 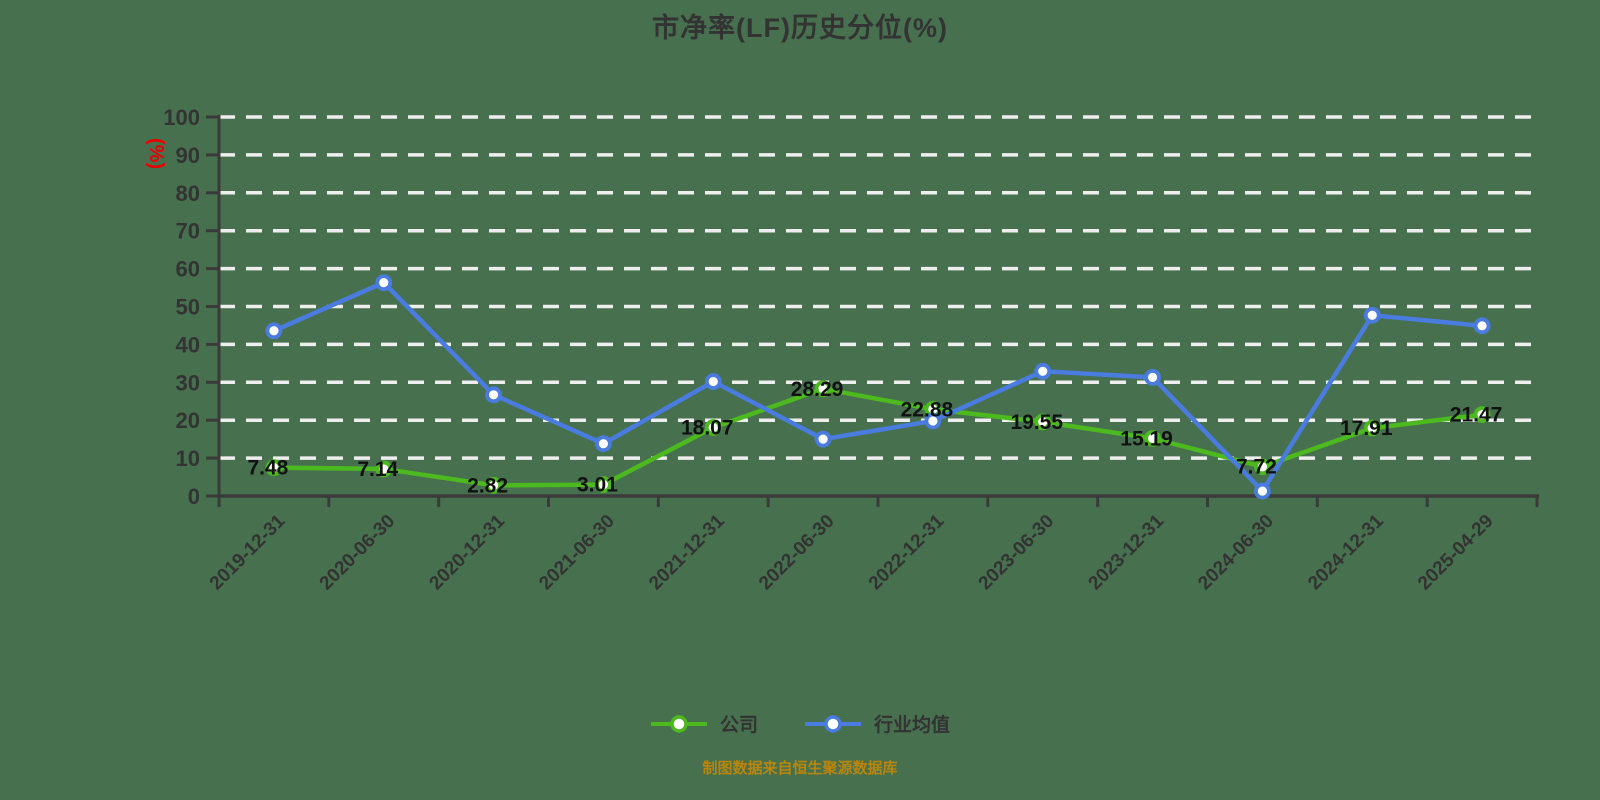 What do you see at coordinates (1127, 552) in the screenshot?
I see `x-axis-label: 2023-12-31` at bounding box center [1127, 552].